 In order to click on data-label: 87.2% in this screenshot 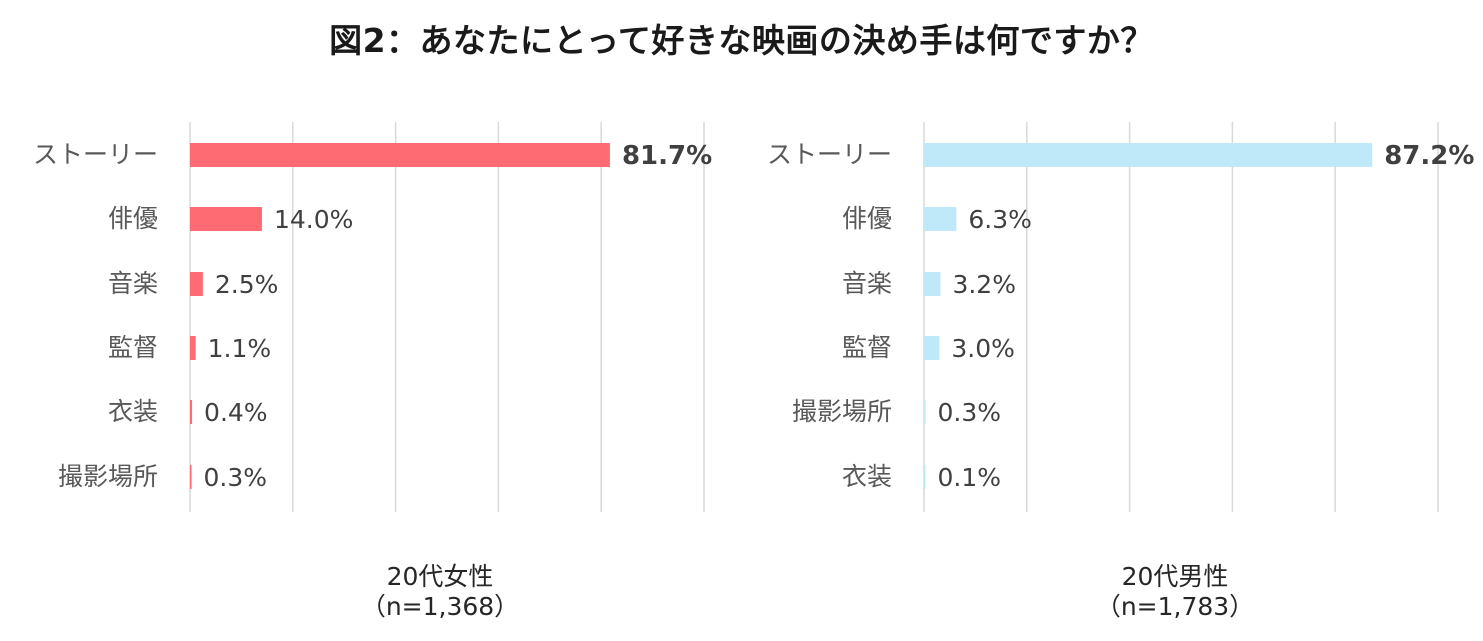, I will do `click(1429, 156)`.